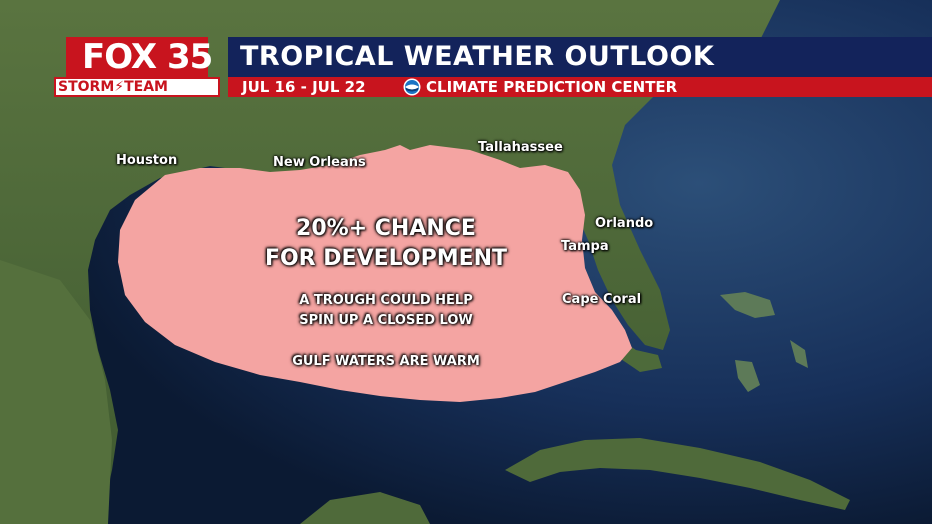 This screenshot has width=932, height=524. Describe the element at coordinates (602, 299) in the screenshot. I see `city-label-cape-coral: Cape Coral` at that location.